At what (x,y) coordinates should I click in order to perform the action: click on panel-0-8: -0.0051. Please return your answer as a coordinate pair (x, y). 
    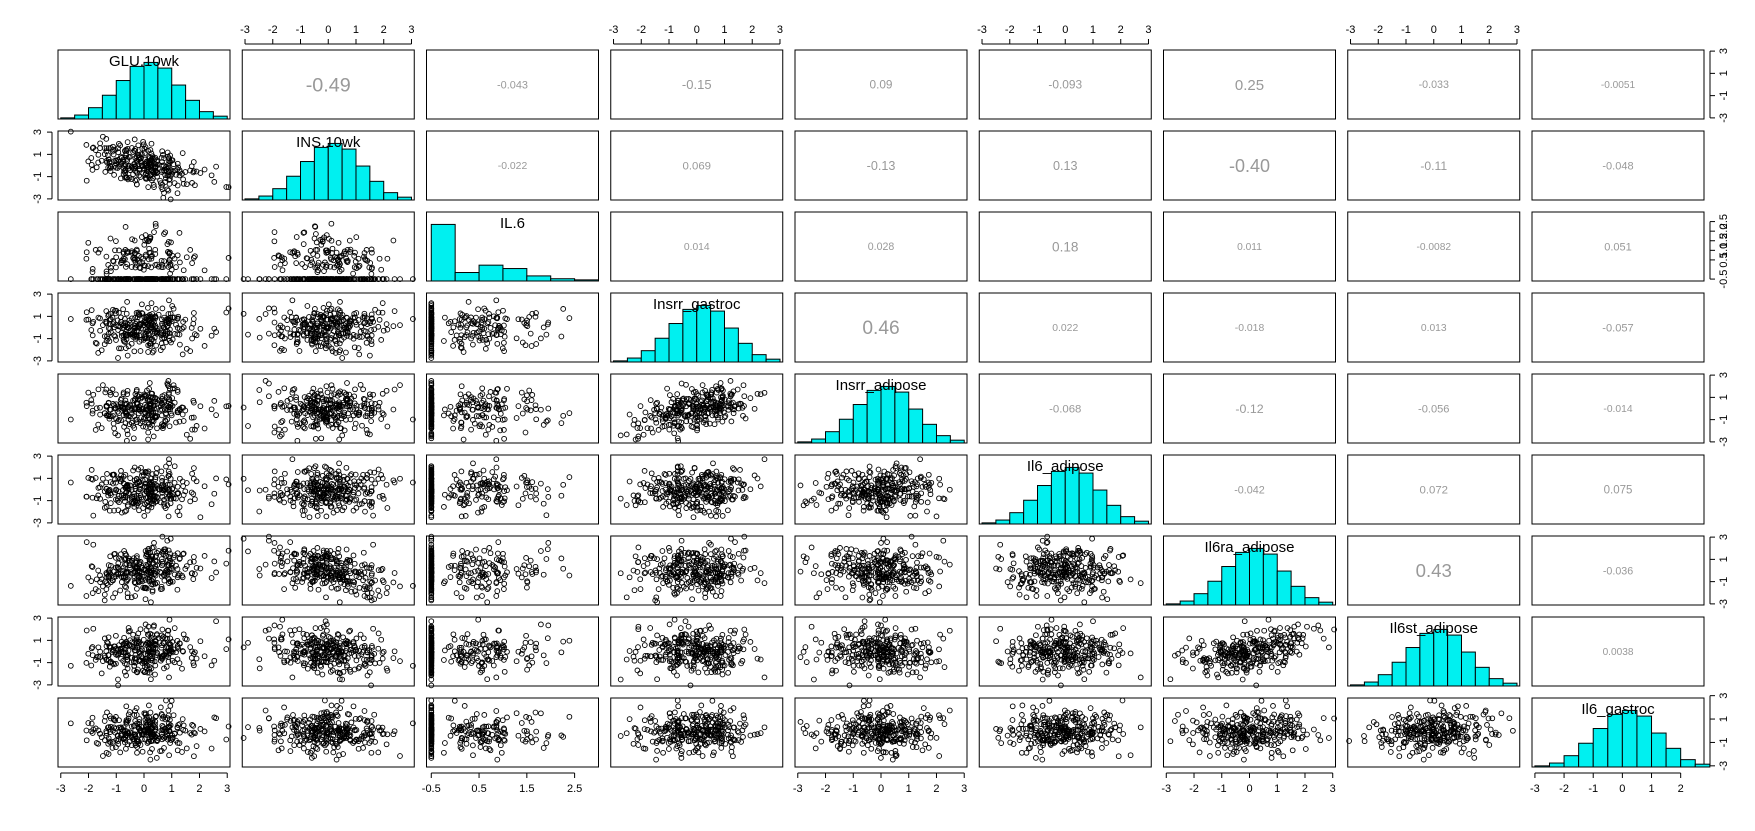
    Looking at the image, I should click on (1618, 84).